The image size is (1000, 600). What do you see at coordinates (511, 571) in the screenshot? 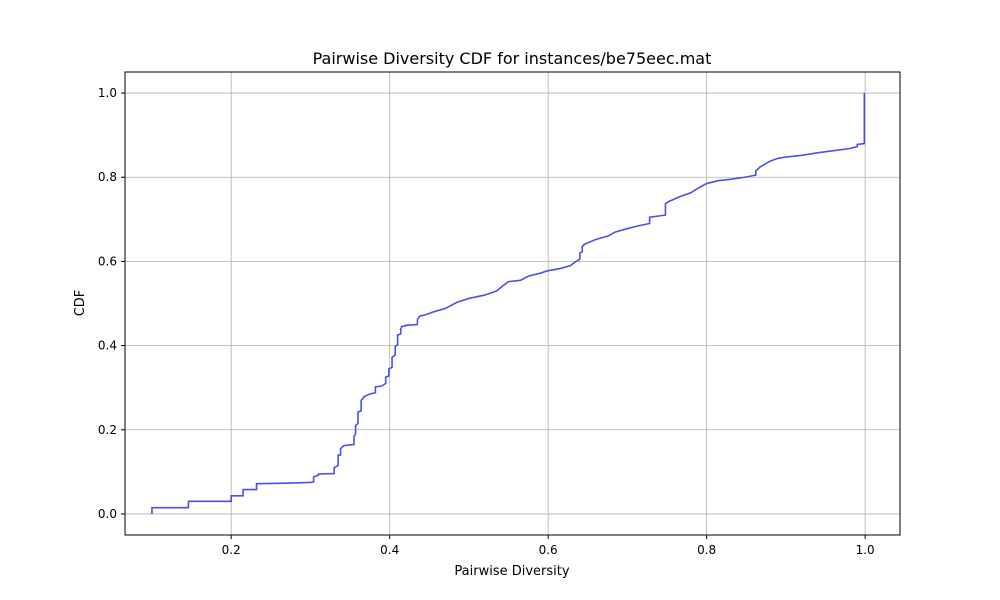
I see `x-axis-label: Pairwise Diversity` at bounding box center [511, 571].